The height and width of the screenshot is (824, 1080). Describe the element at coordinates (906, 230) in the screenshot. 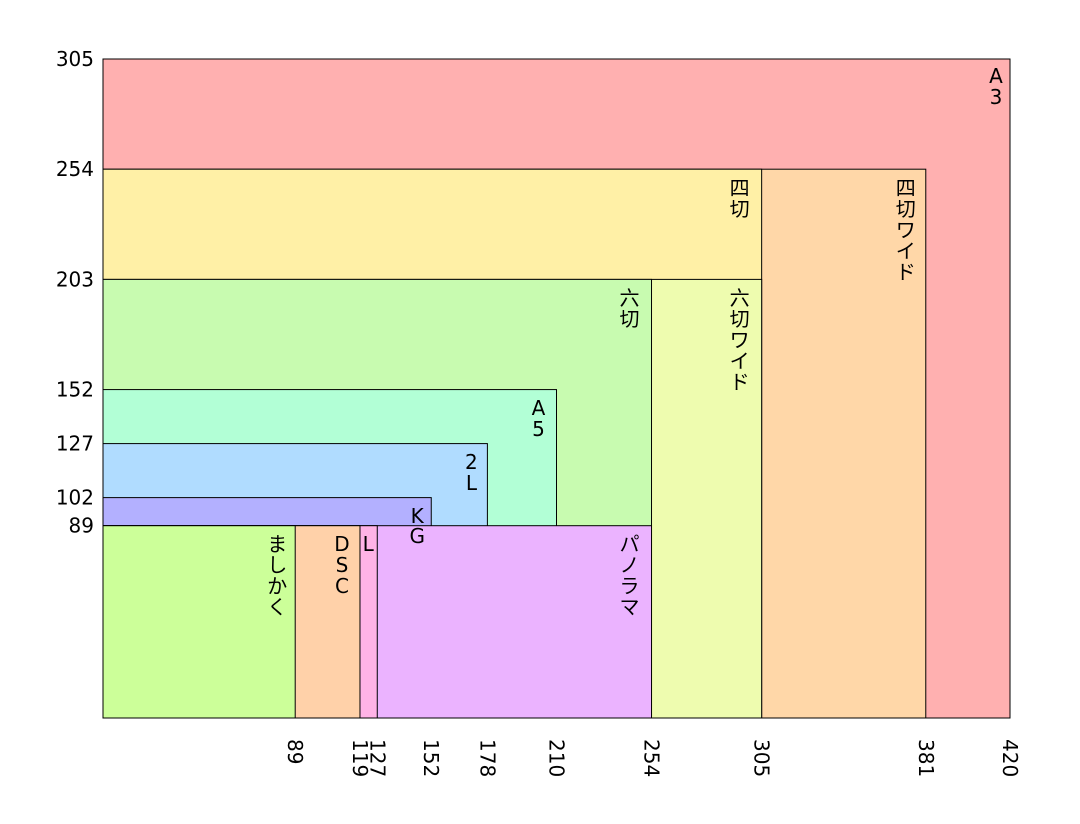

I see `size-label-yotsugiri-wide: 四切ワイド` at that location.